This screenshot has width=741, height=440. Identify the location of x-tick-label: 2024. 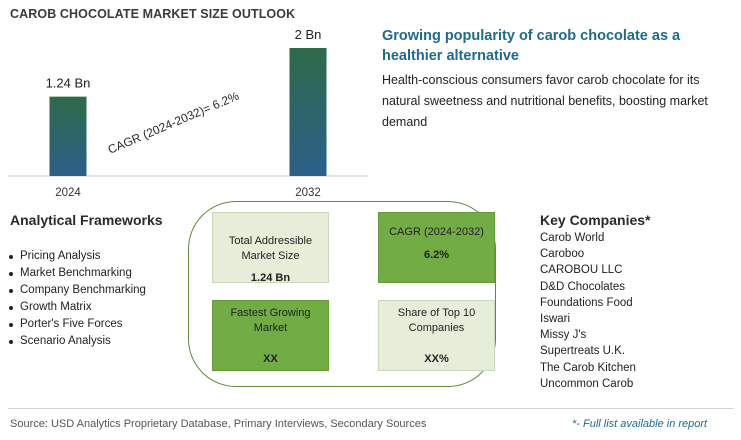
(68, 193).